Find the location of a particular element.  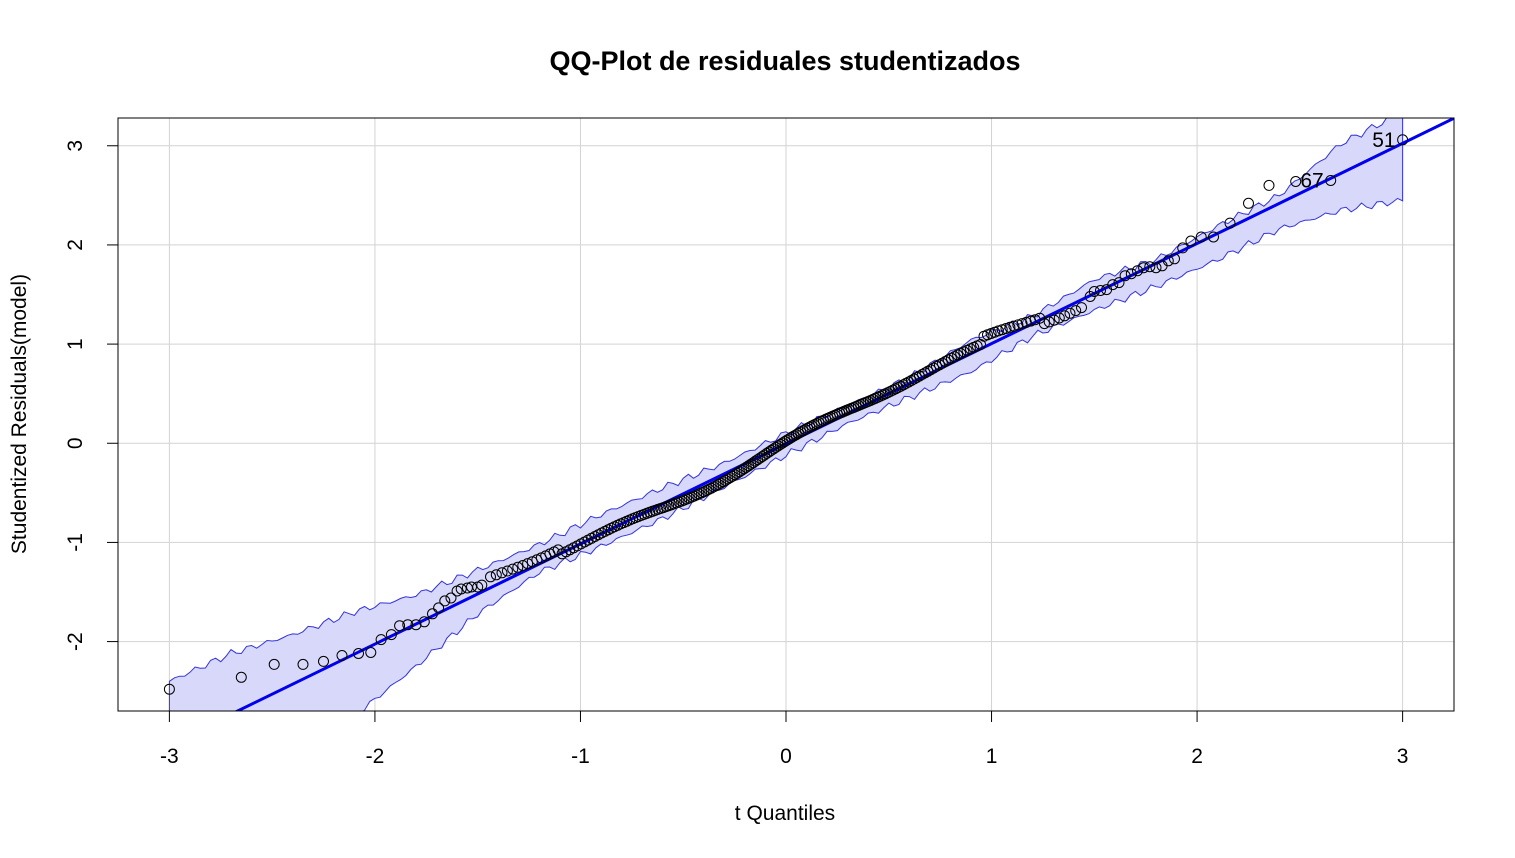

x-axis: -3 -2 -1 0 1 2 3 is located at coordinates (784, 739).